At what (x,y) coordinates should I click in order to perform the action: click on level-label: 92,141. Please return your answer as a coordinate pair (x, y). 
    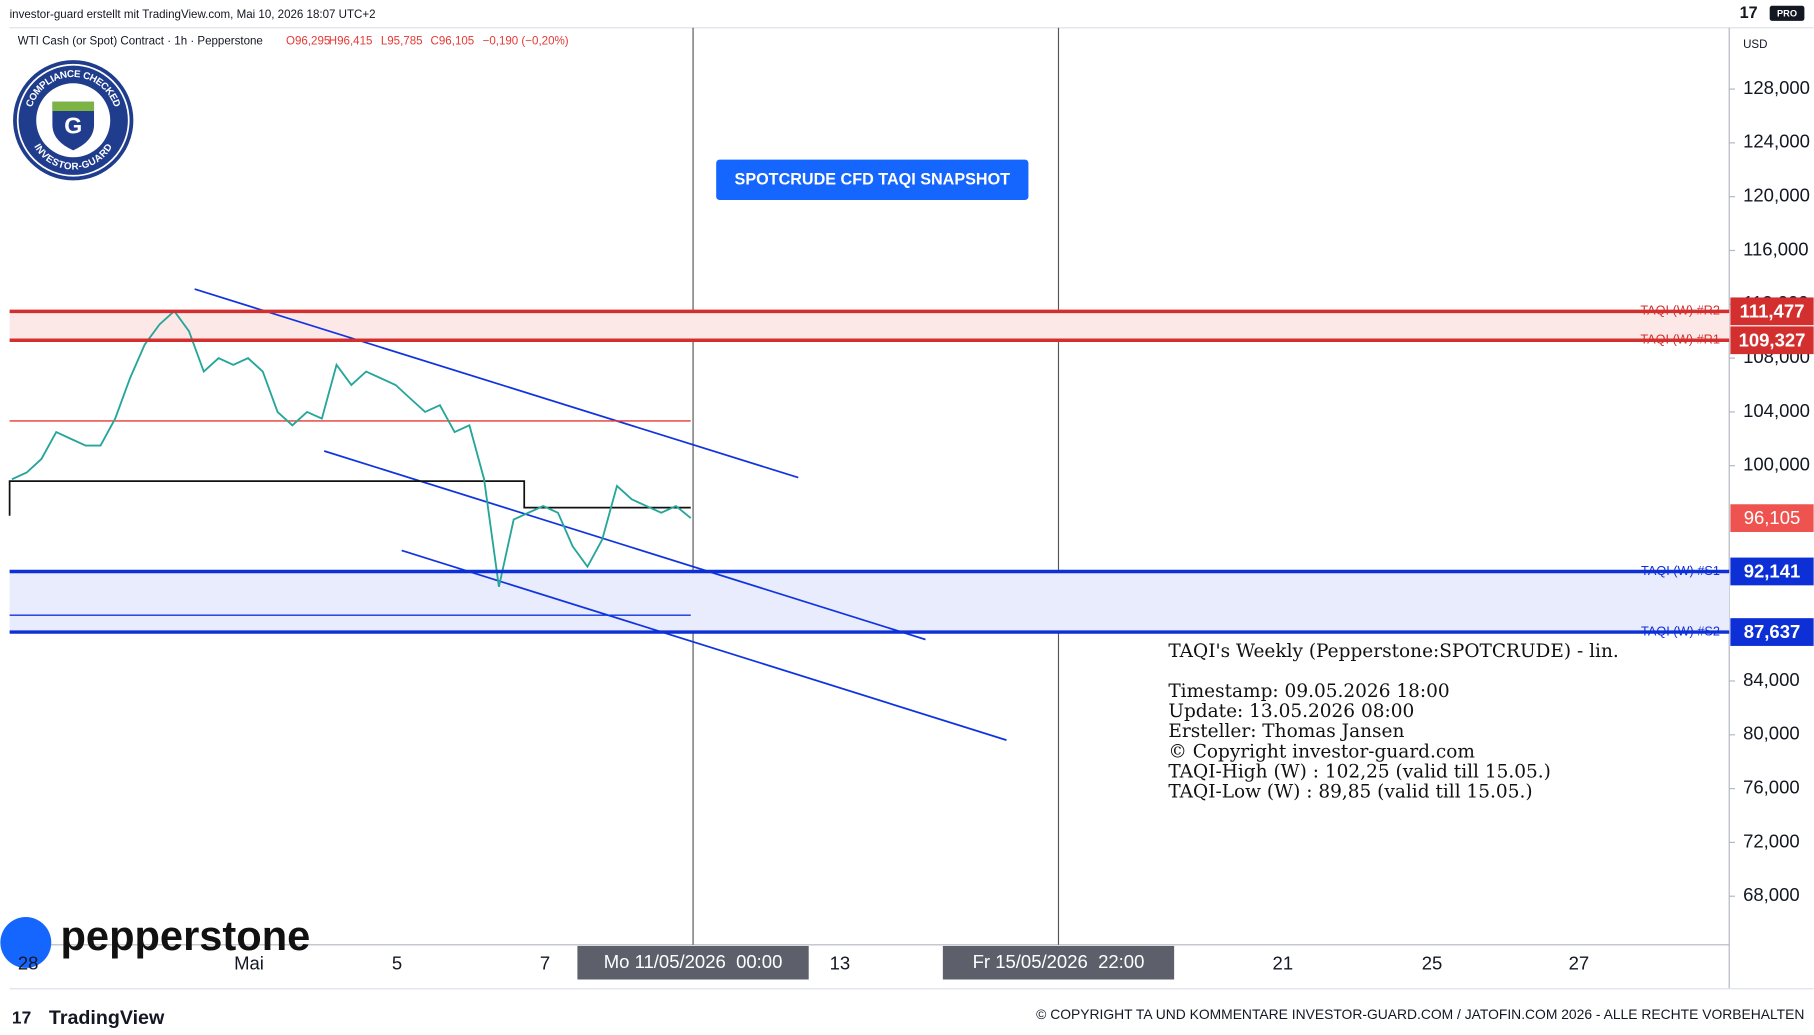
    Looking at the image, I should click on (1772, 571).